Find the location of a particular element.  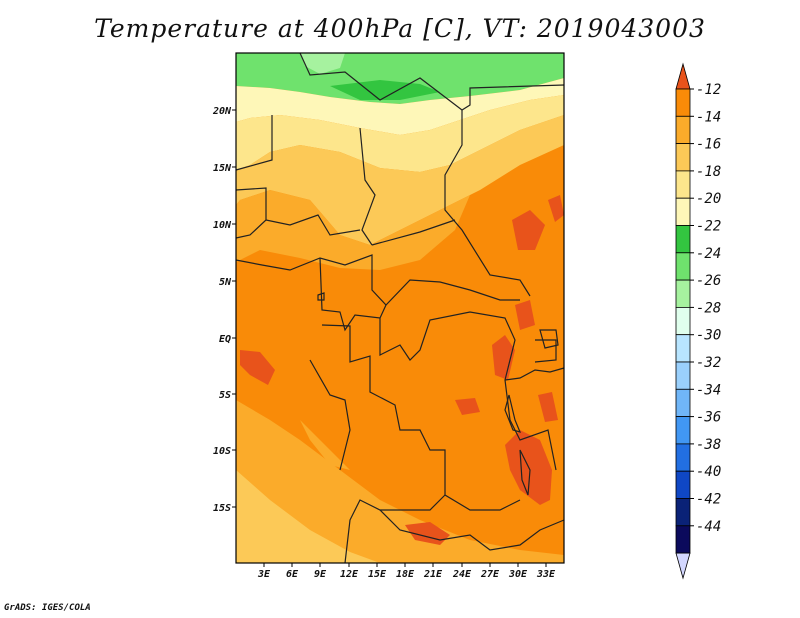

colorbar-label: -30 is located at coordinates (708, 336).